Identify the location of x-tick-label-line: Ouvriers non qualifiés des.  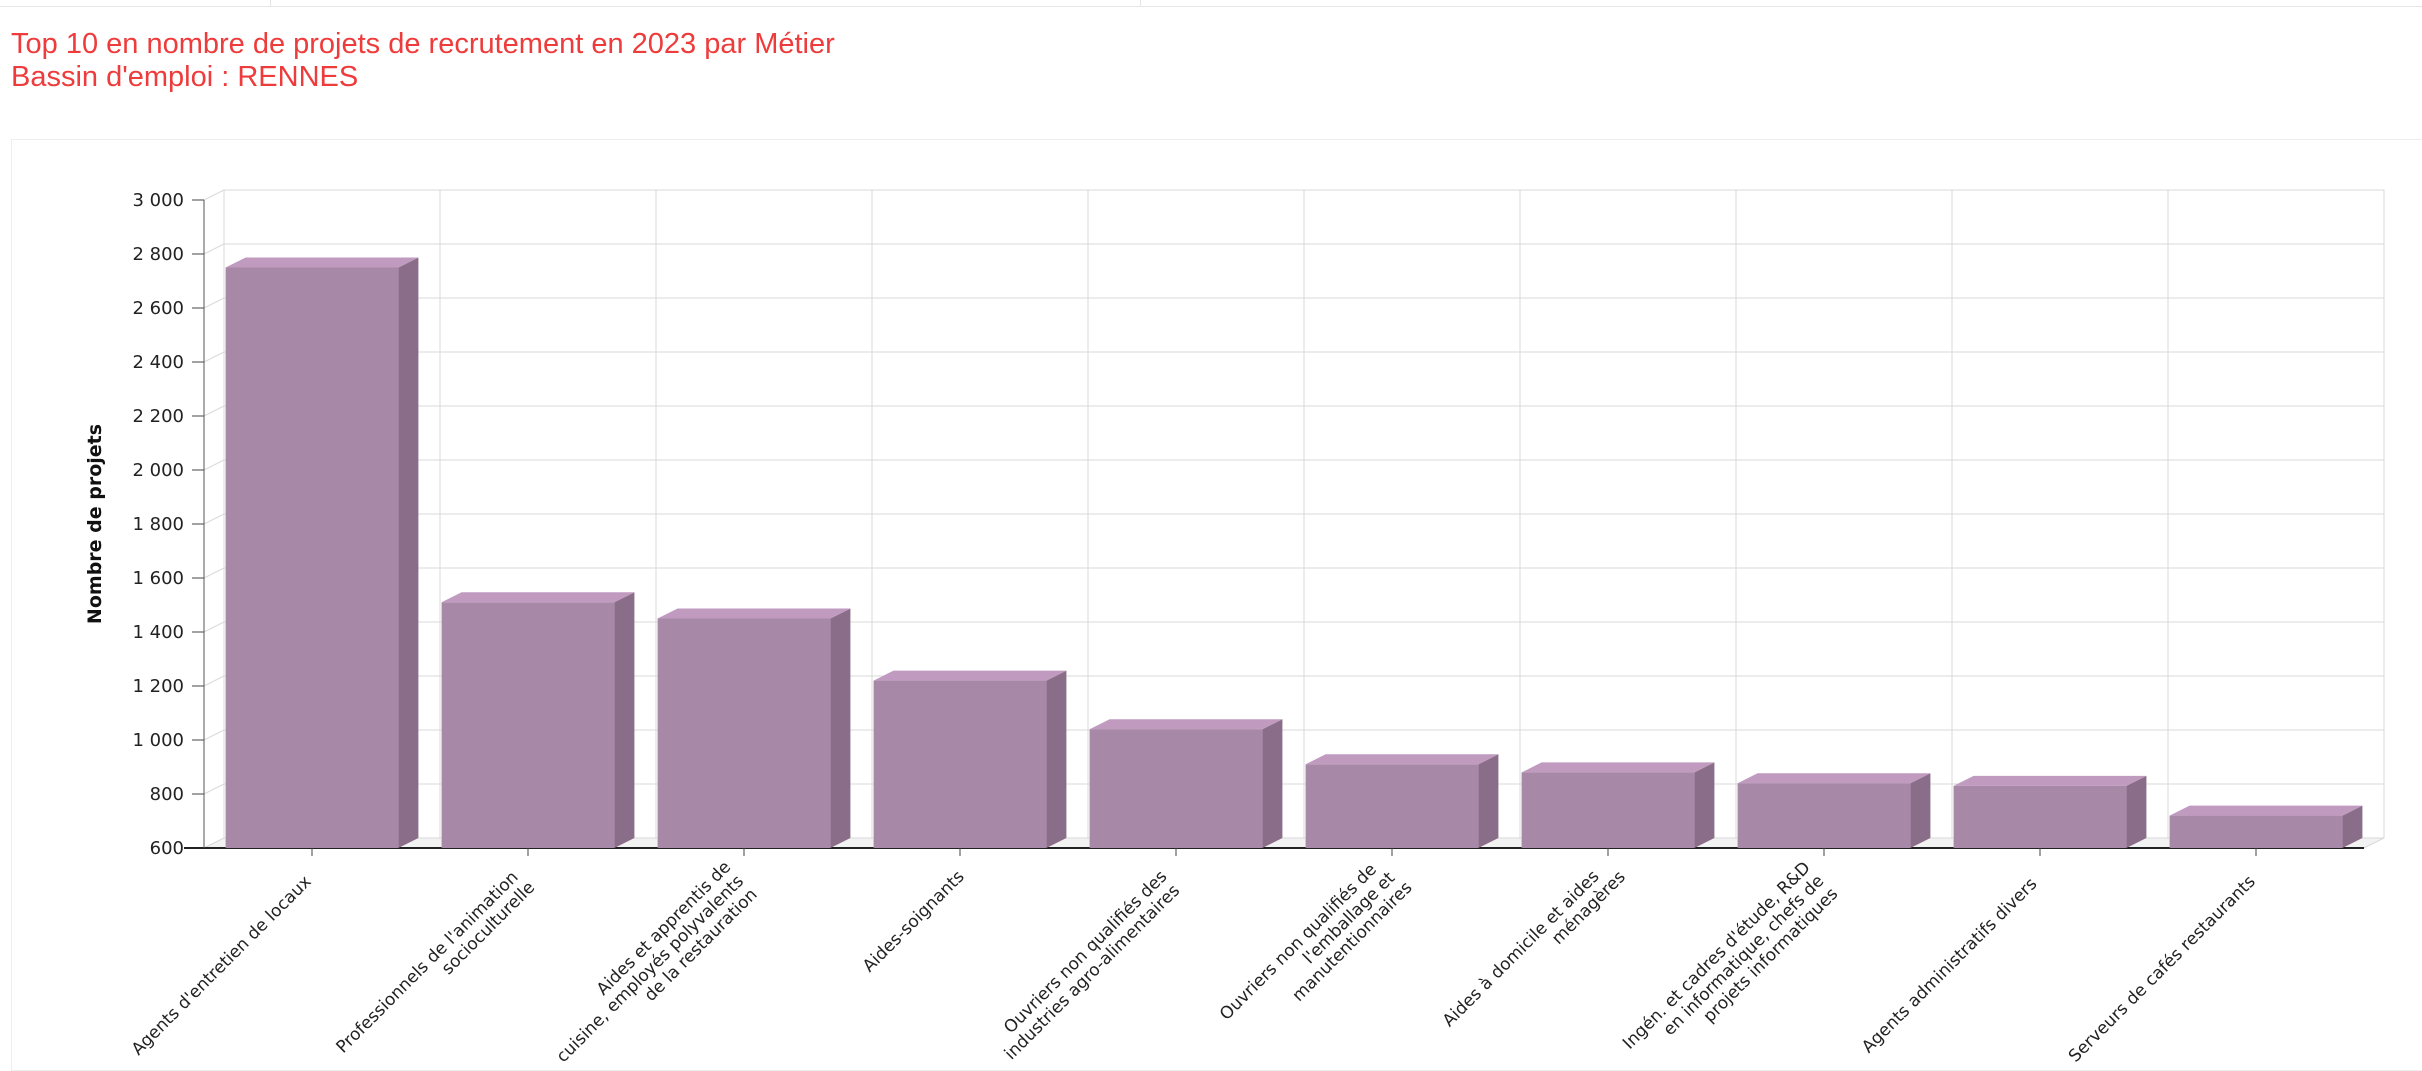
(1085, 952).